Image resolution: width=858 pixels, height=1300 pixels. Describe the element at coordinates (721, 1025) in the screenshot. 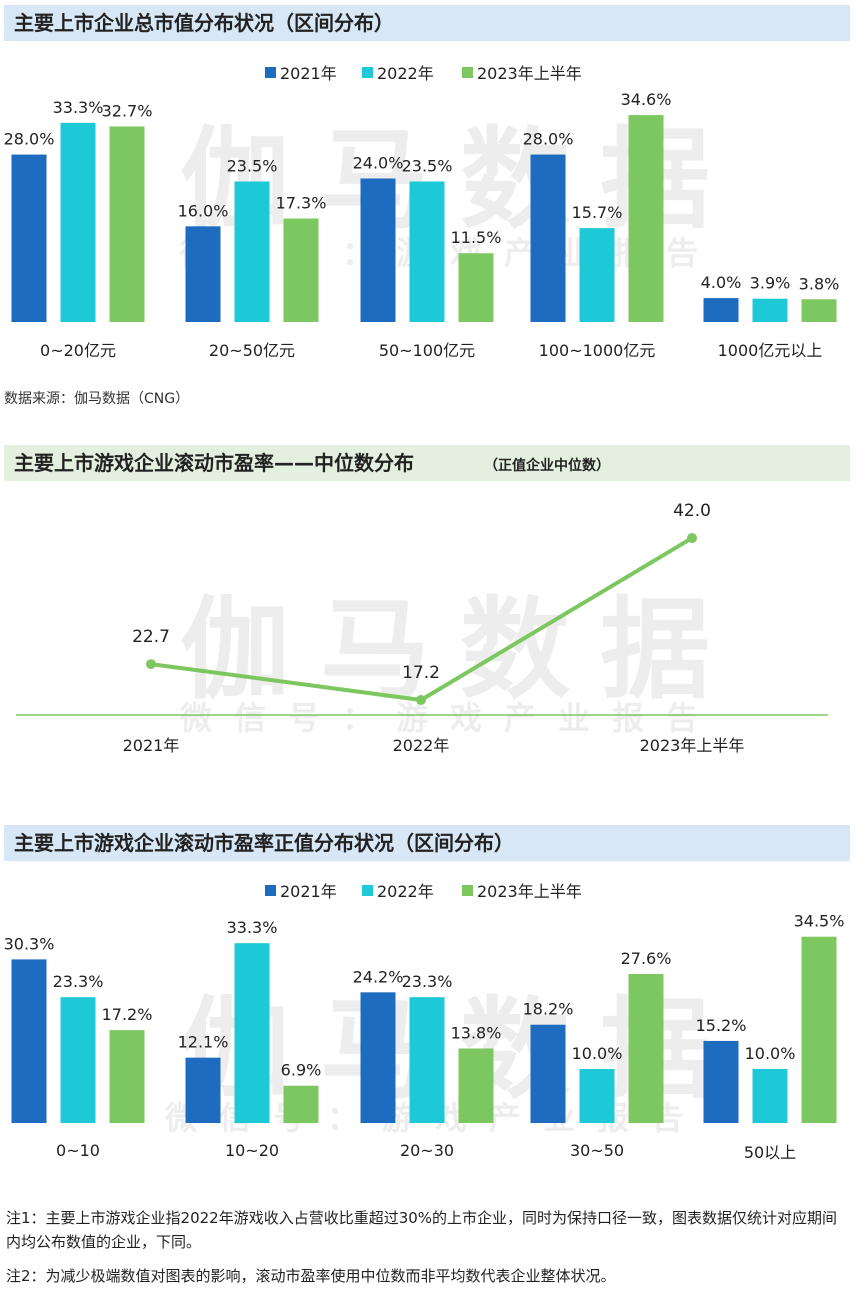

I see `data-label: 15.2%` at that location.